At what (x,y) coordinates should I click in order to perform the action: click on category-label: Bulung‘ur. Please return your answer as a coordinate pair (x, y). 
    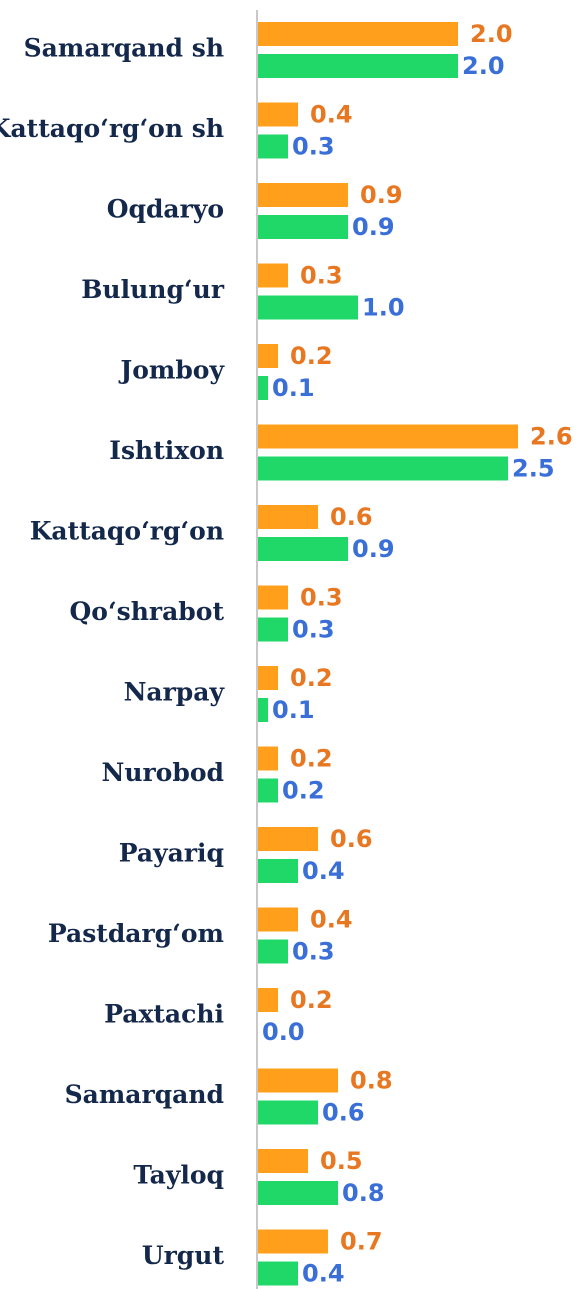
    Looking at the image, I should click on (153, 289).